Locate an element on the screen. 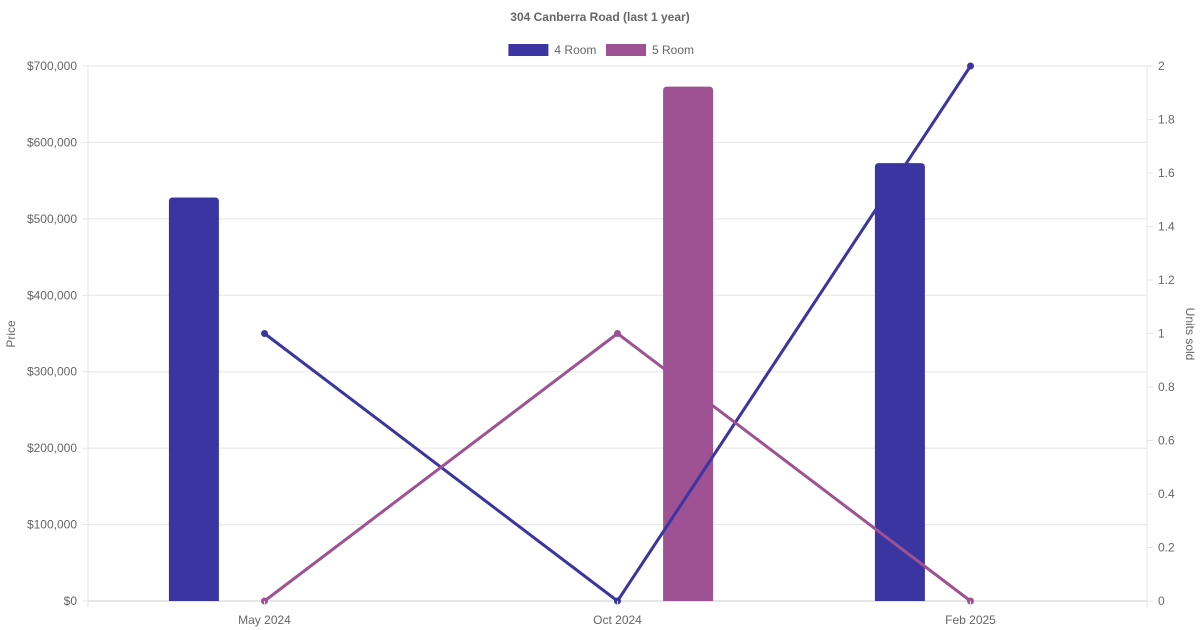 The height and width of the screenshot is (630, 1200). bar-5-room is located at coordinates (688, 343).